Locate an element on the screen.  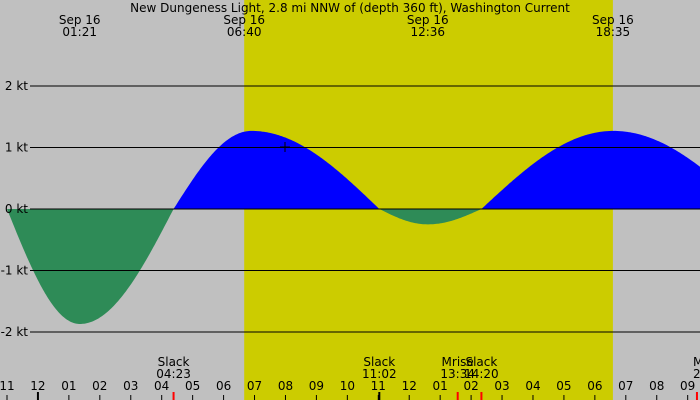
event-time: 14:20 is located at coordinates (481, 374).